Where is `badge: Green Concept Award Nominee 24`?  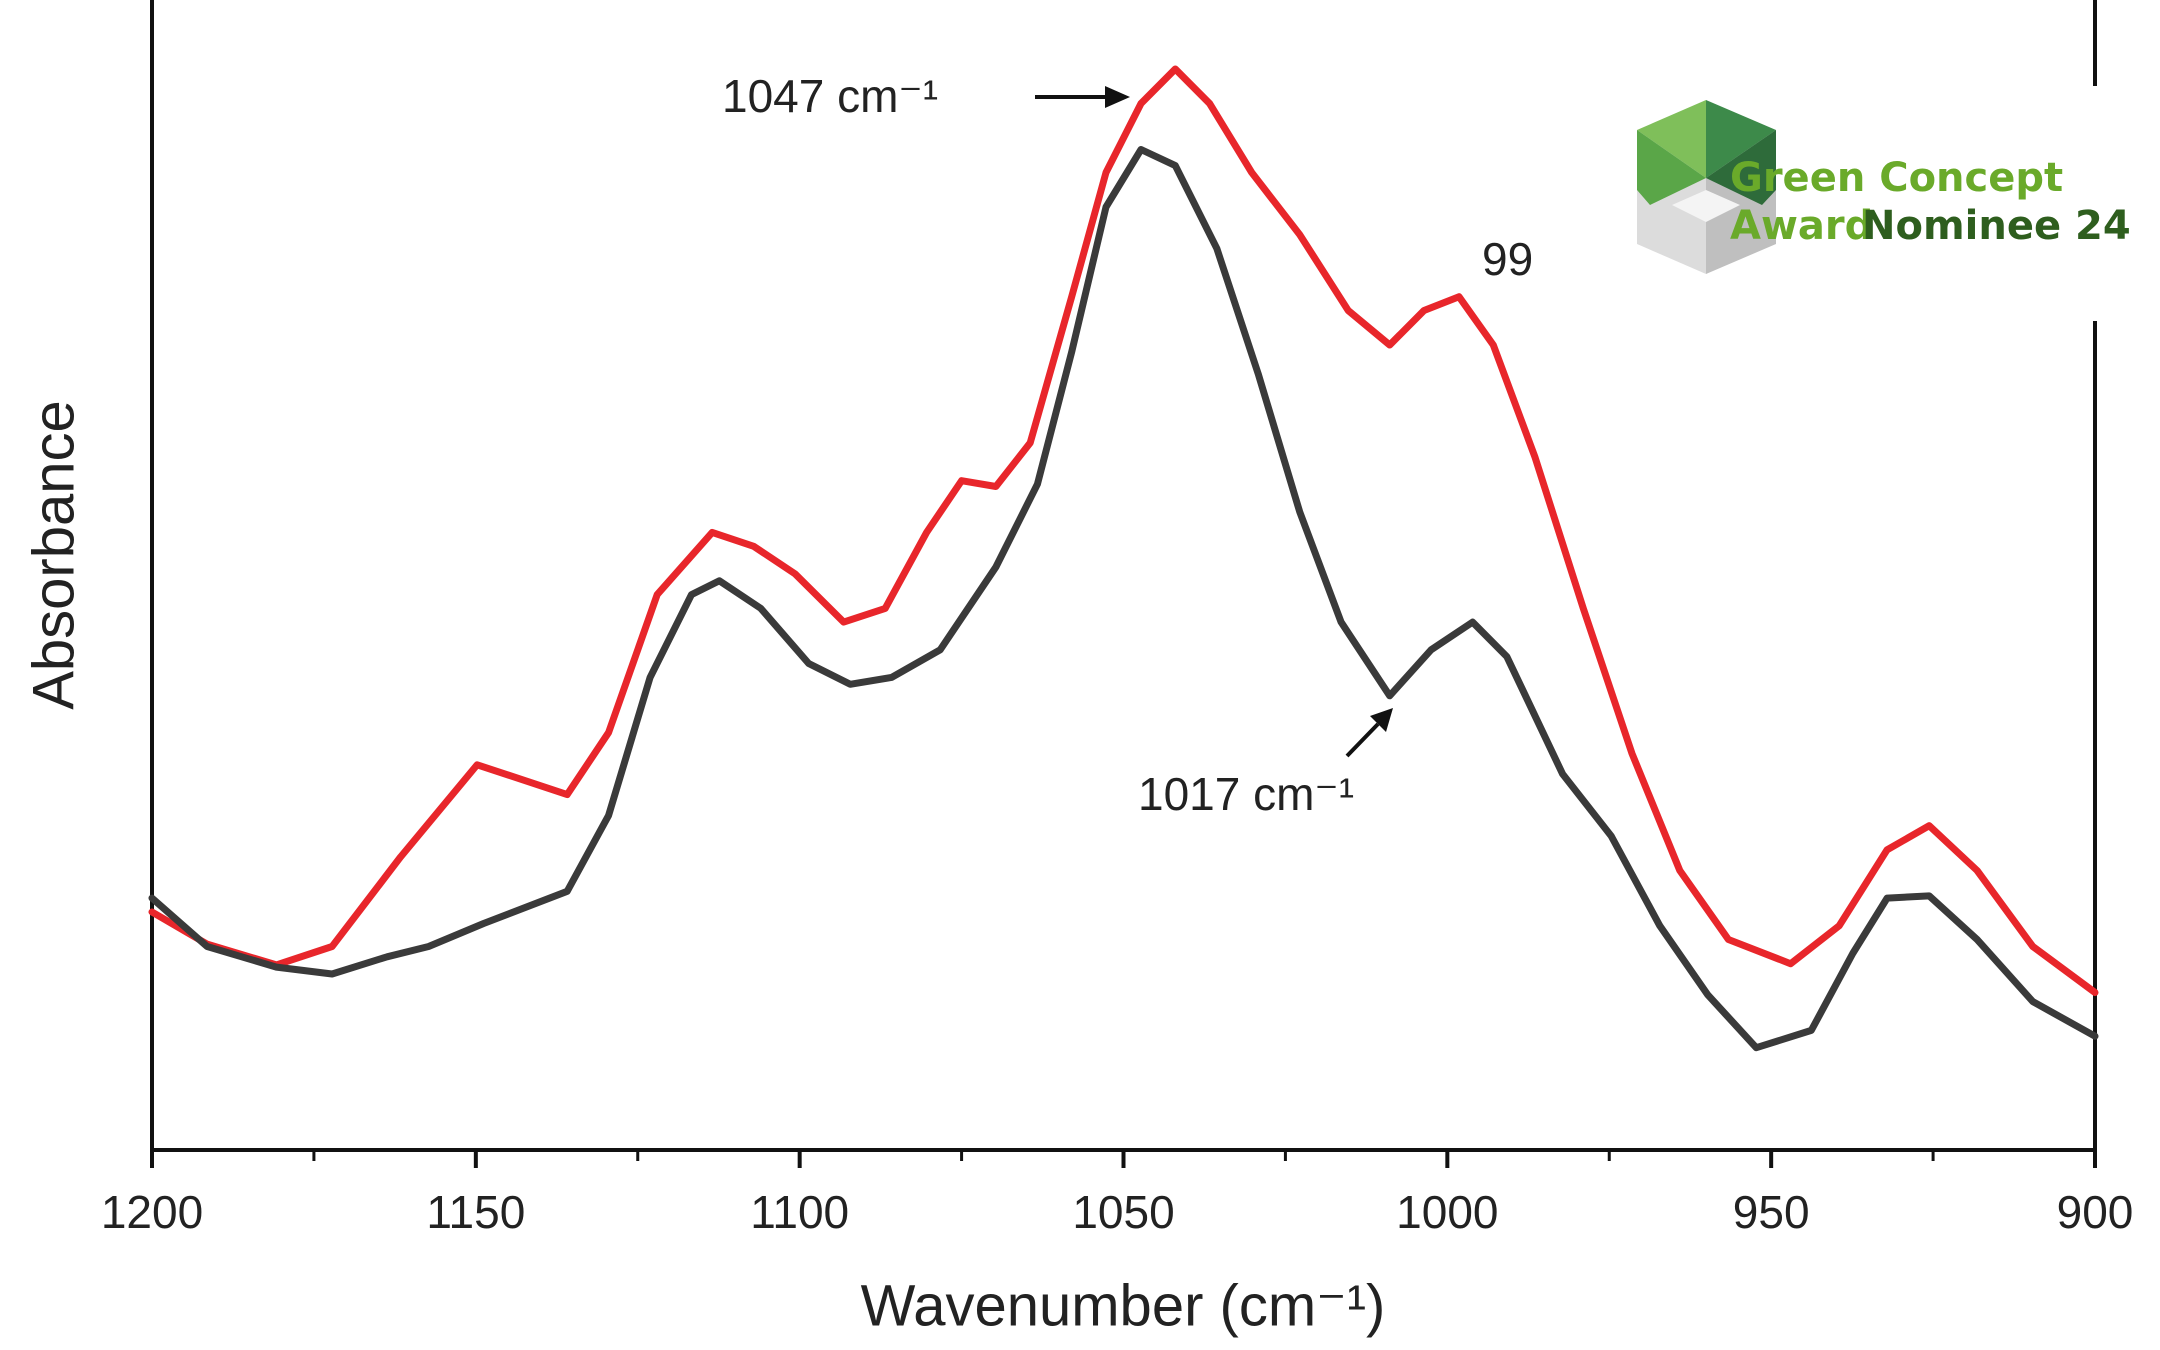 badge: Green Concept Award Nominee 24 is located at coordinates (1860, 203).